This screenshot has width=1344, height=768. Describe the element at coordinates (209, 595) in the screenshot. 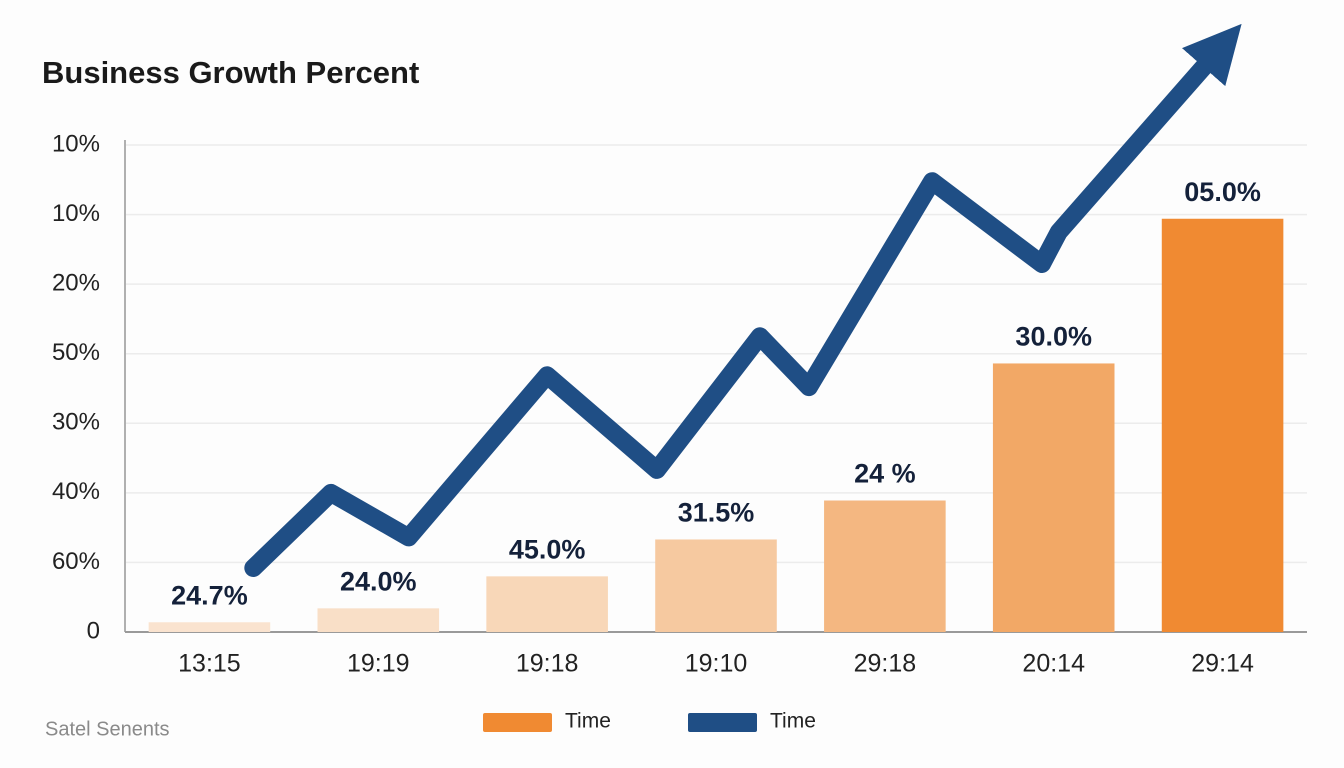

I see `bar-label: 24.7%` at that location.